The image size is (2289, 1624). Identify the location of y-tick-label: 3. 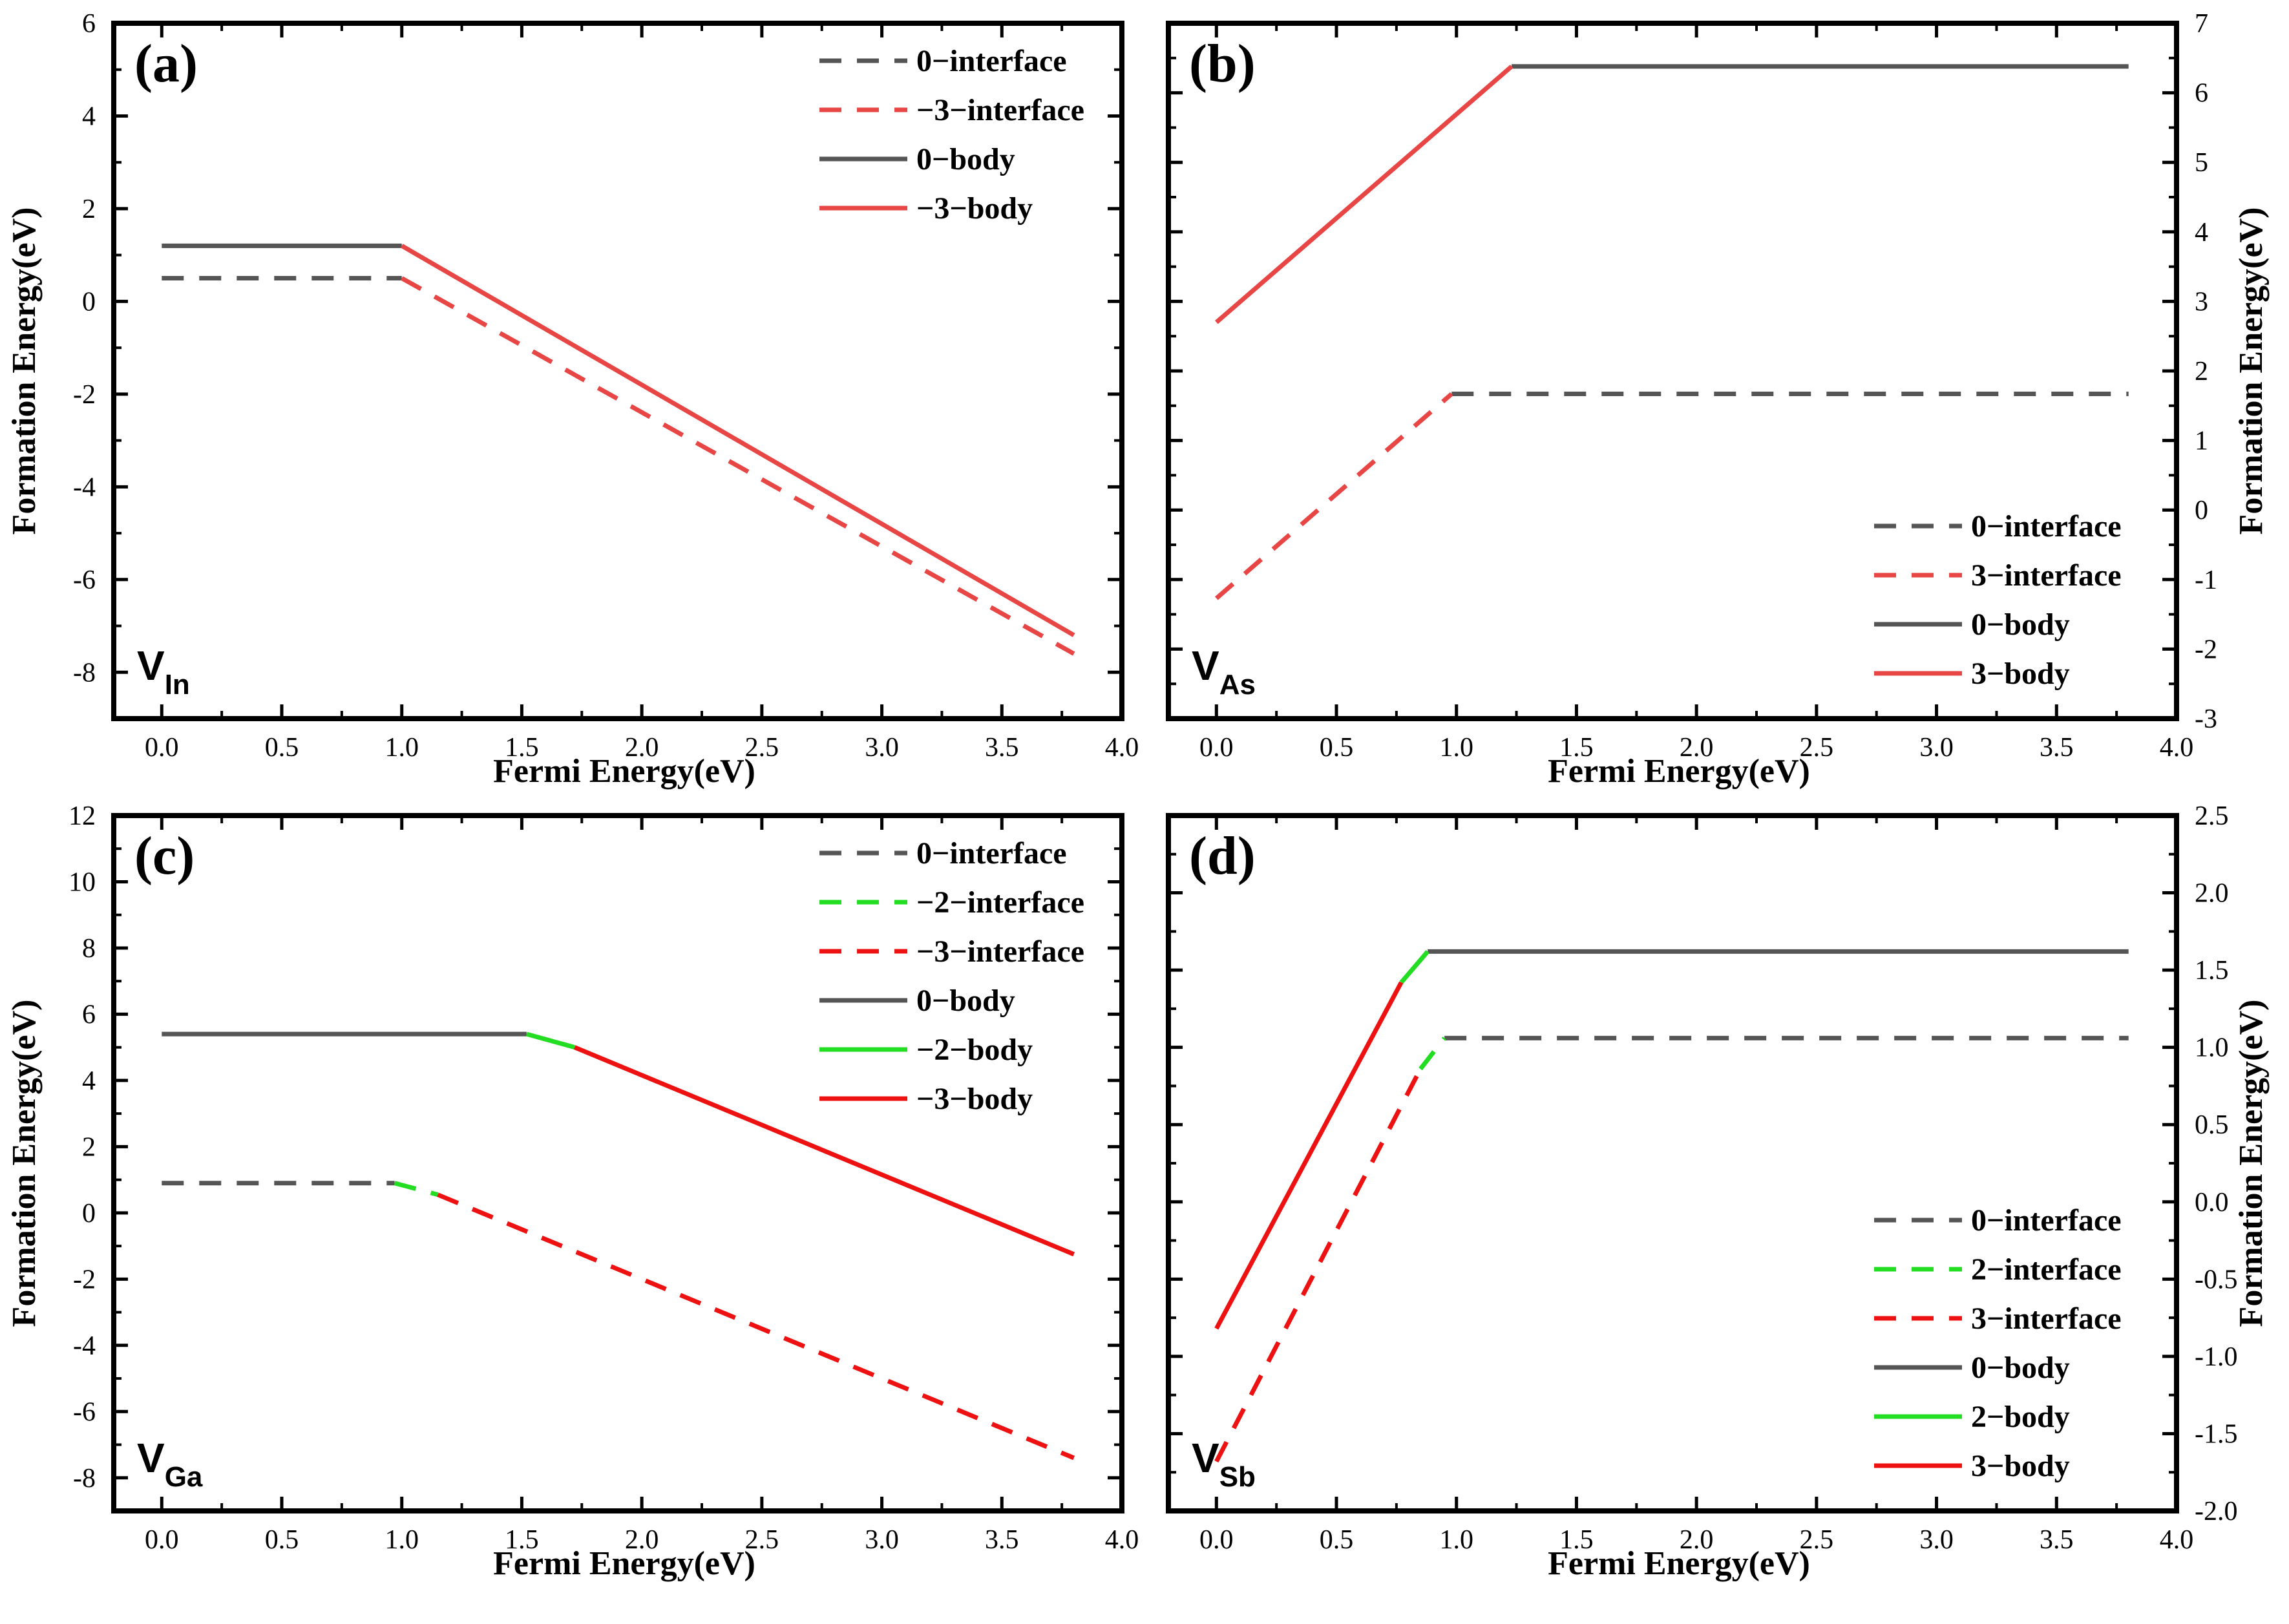
(2201, 302).